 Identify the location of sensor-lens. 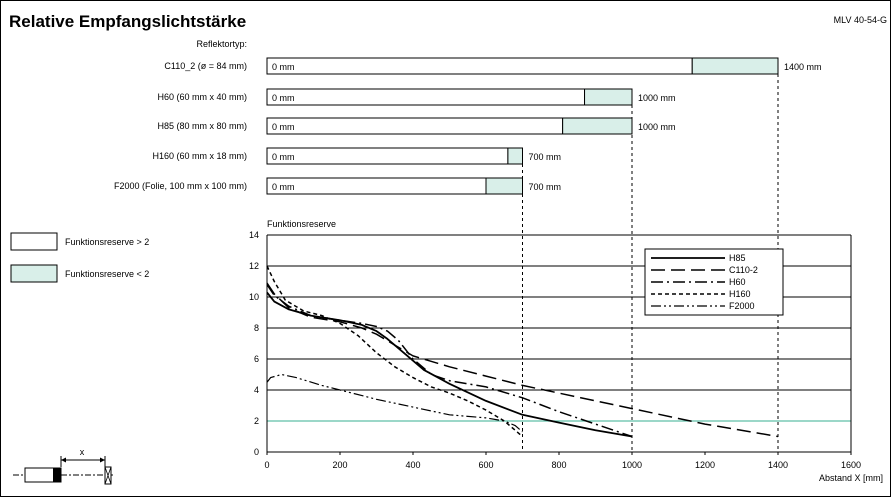
(57, 475).